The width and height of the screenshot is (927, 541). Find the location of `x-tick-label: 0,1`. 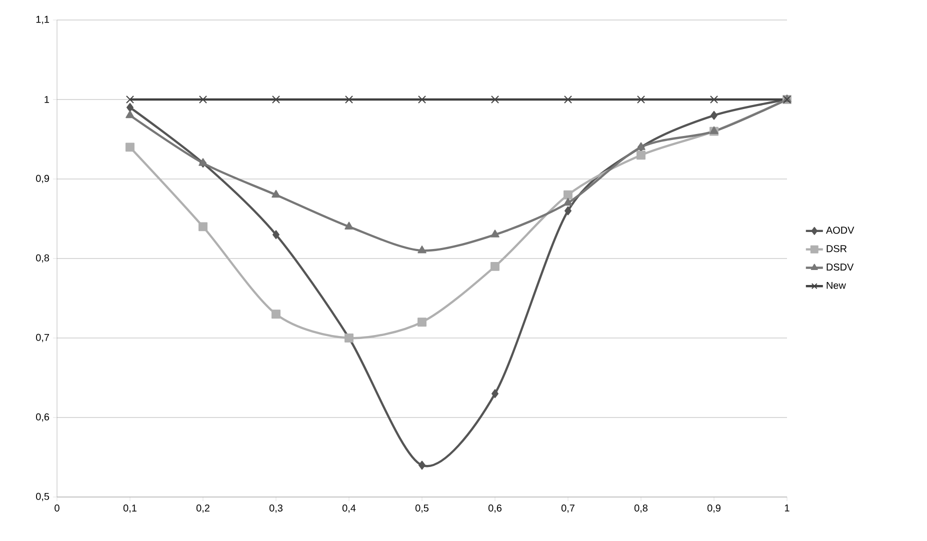

x-tick-label: 0,1 is located at coordinates (129, 508).